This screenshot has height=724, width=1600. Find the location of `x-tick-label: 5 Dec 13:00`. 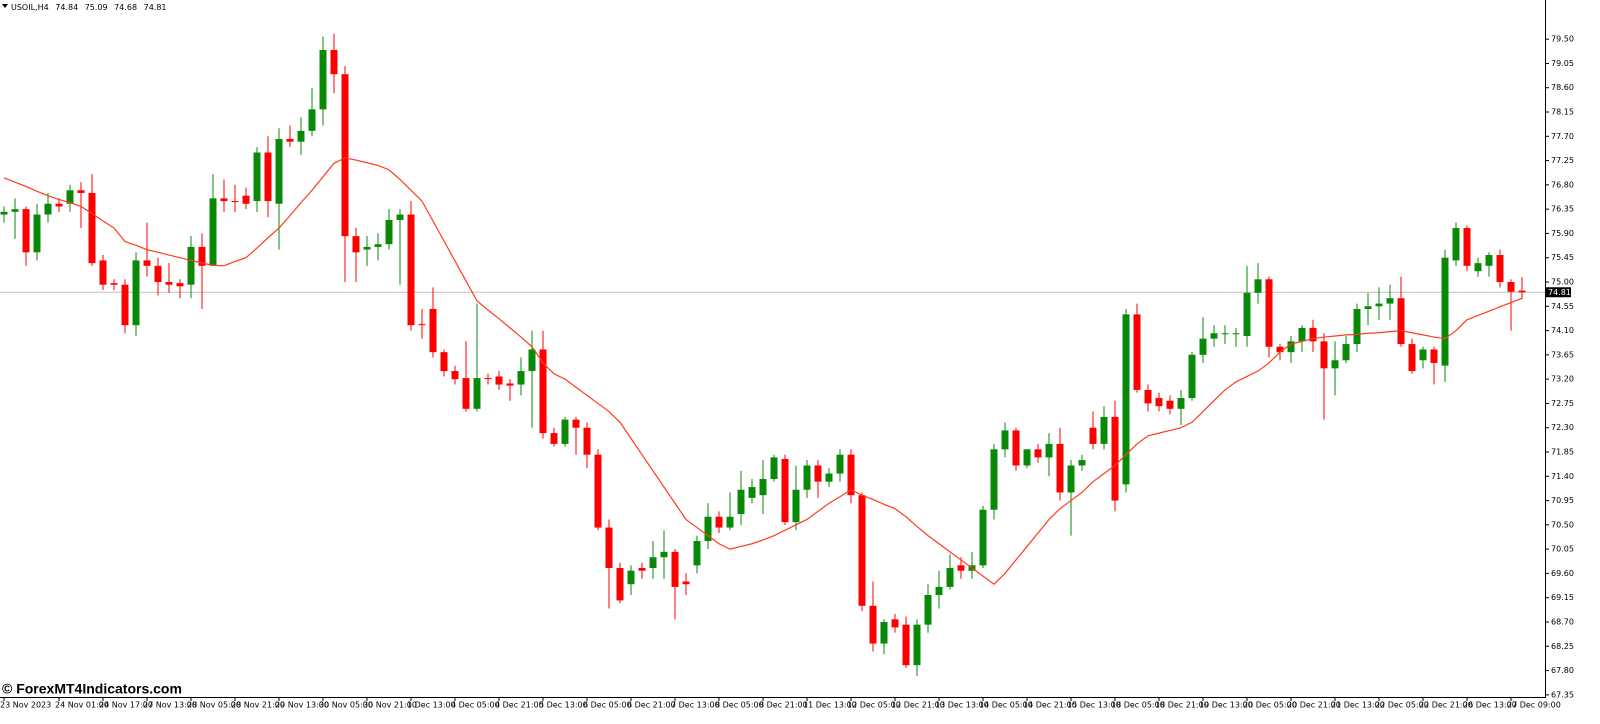

x-tick-label: 5 Dec 13:00 is located at coordinates (563, 705).